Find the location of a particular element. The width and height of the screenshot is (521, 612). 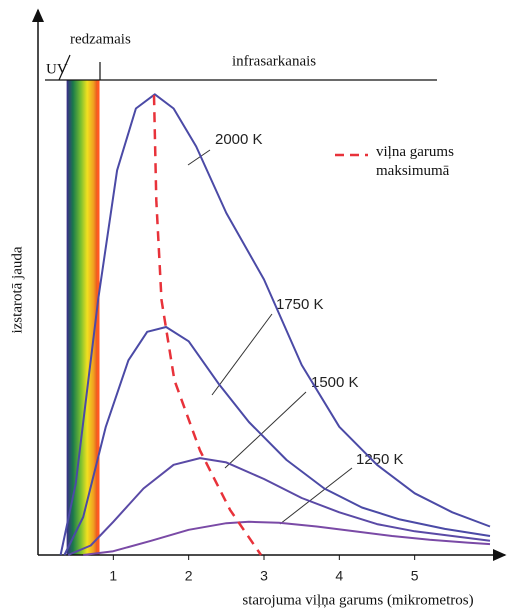

x-tick-label: 4 is located at coordinates (339, 576).